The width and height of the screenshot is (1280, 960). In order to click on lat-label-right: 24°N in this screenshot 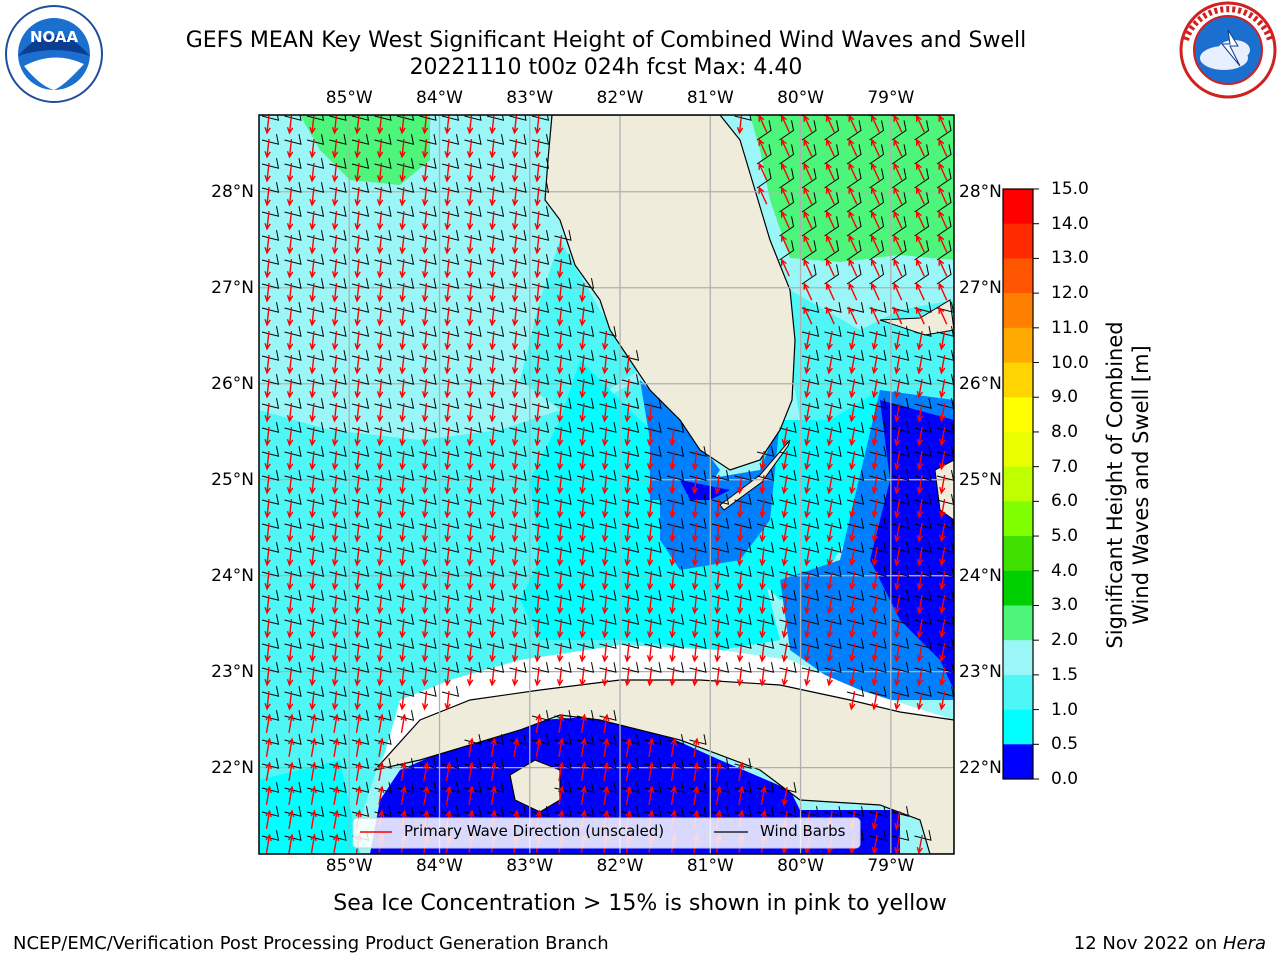, I will do `click(980, 575)`.